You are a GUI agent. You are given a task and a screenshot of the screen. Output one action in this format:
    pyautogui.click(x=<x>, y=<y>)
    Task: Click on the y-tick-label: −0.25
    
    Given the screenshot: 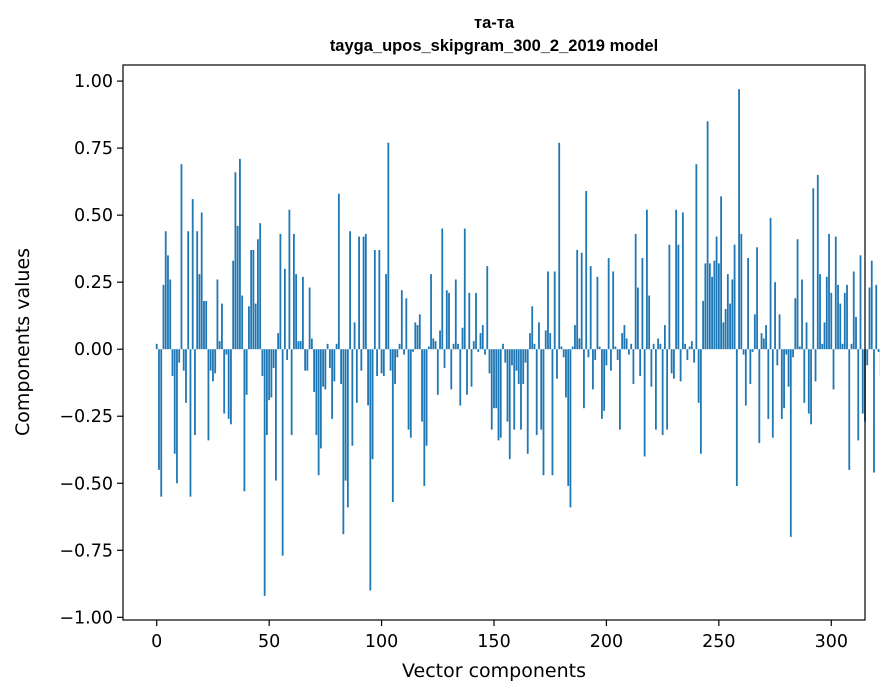 What is the action you would take?
    pyautogui.click(x=86, y=417)
    